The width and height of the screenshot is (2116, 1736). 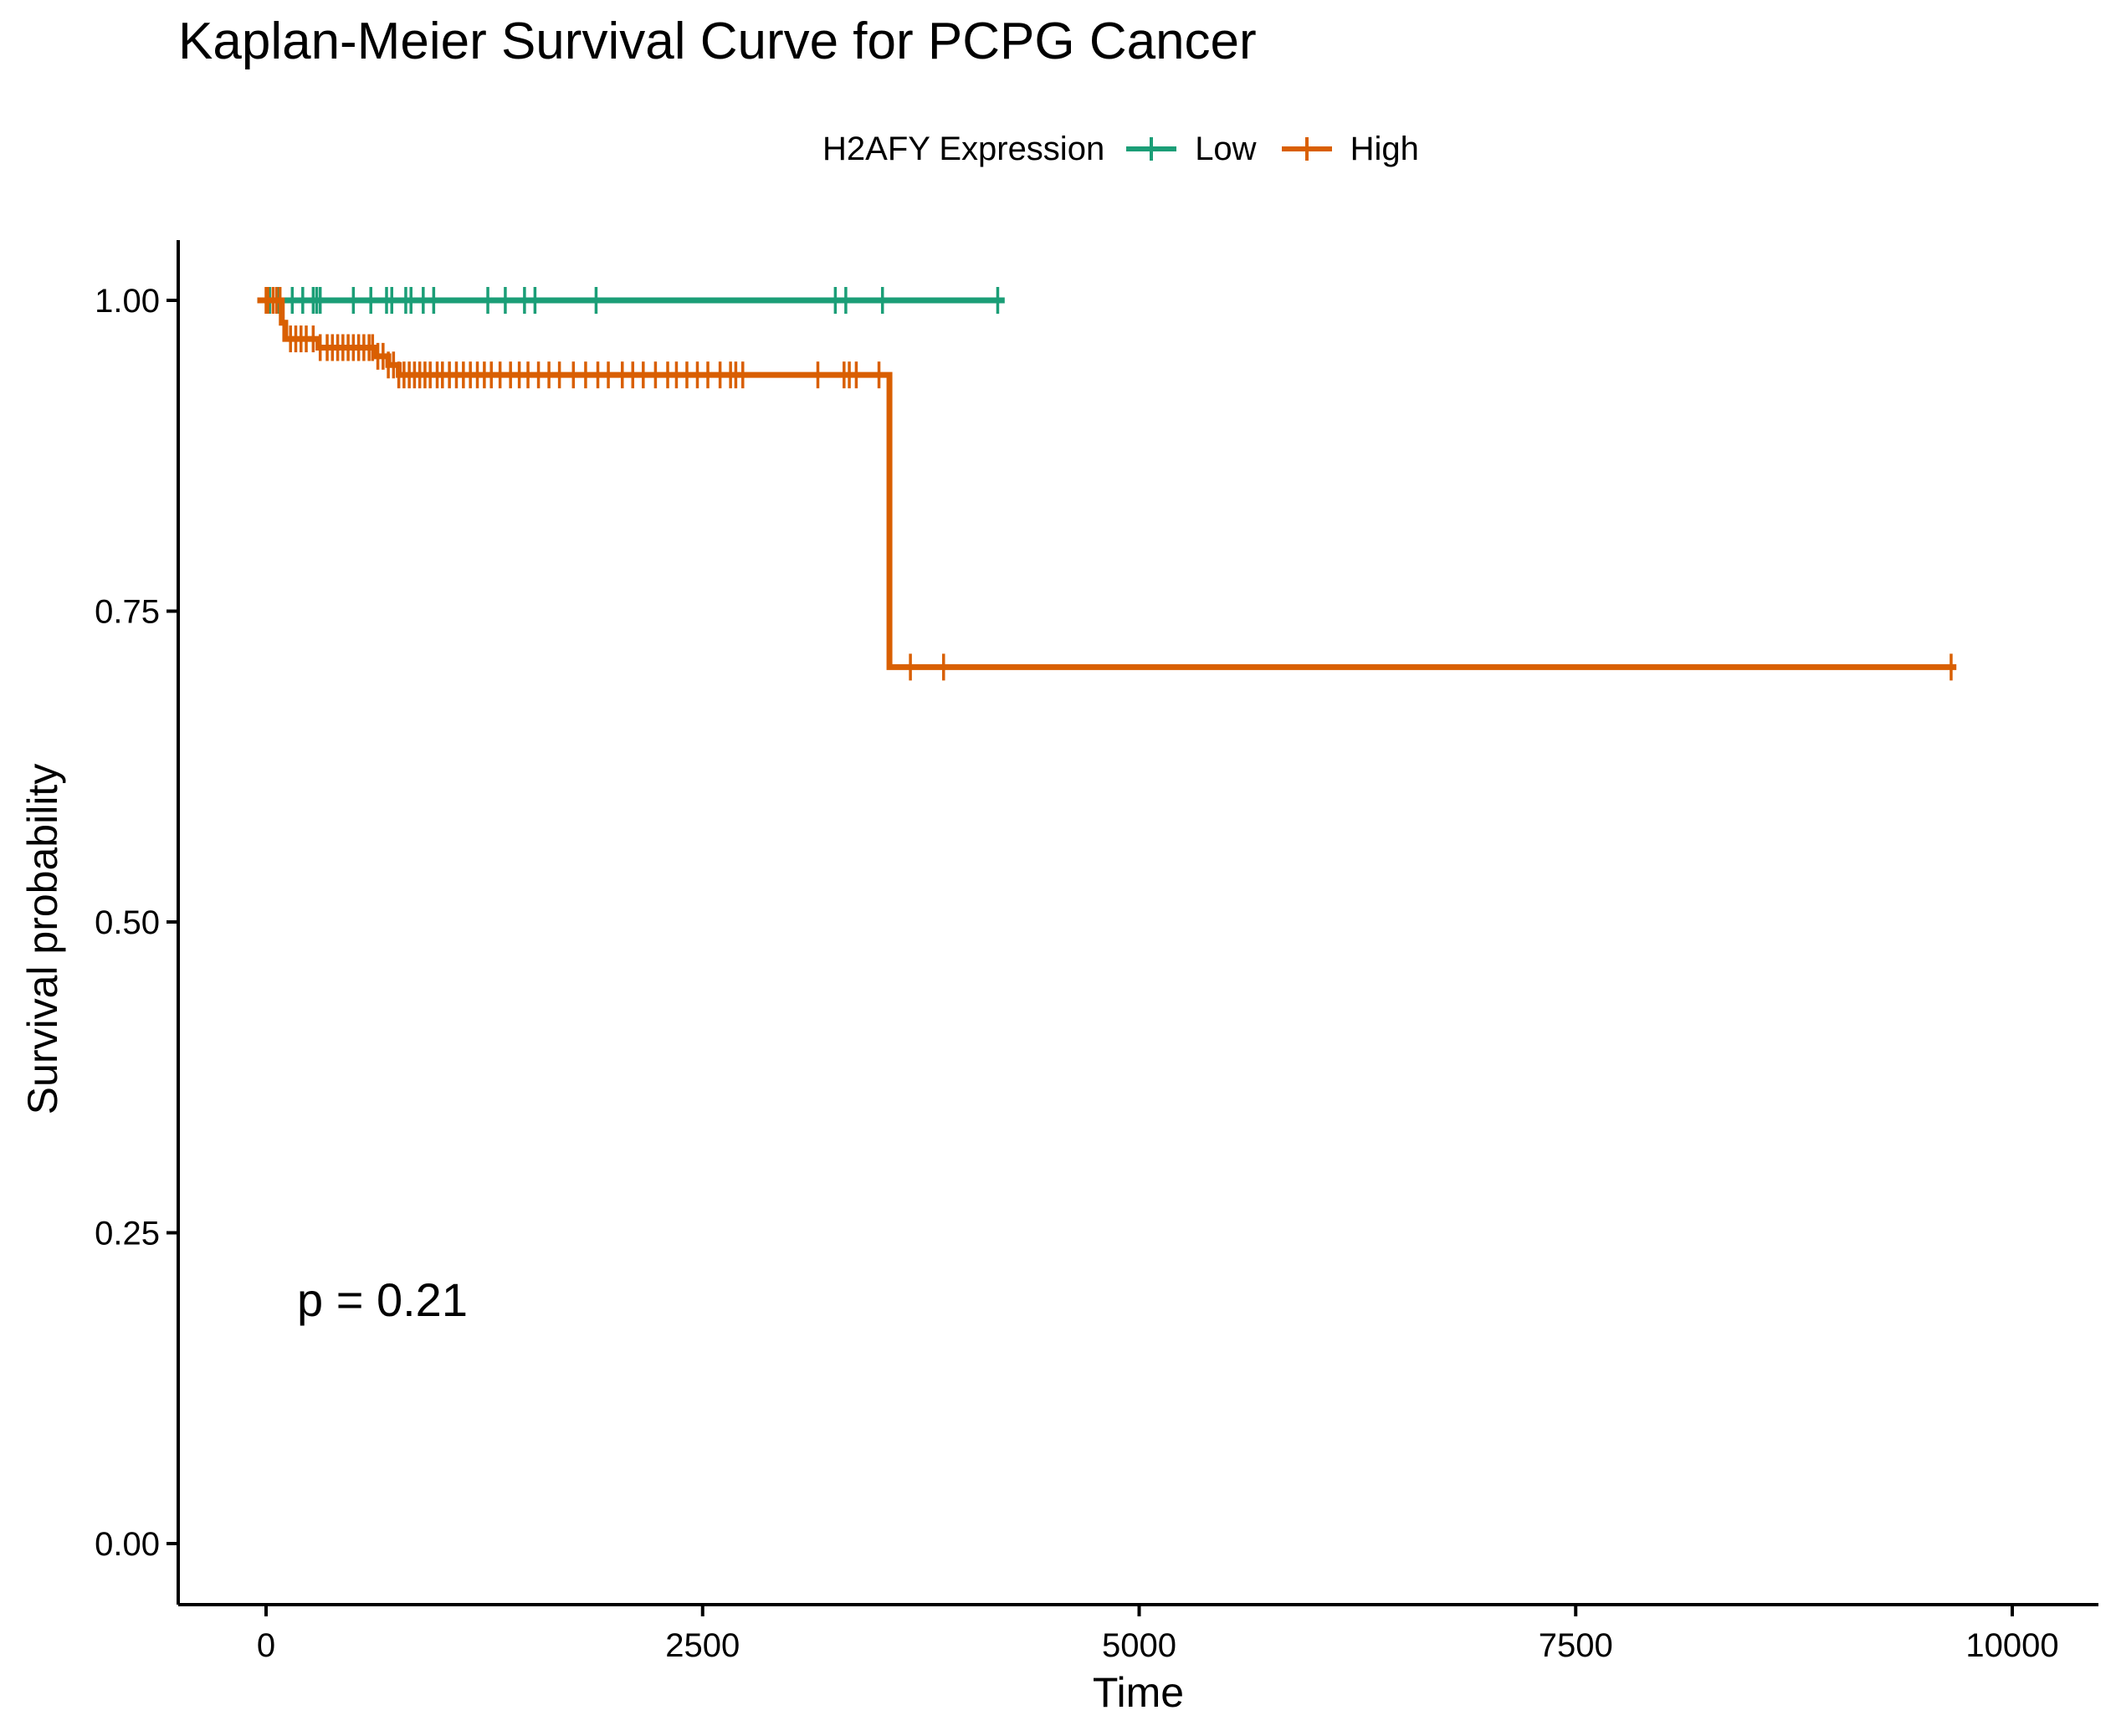 I want to click on legend-item-high: High, so click(x=1349, y=149).